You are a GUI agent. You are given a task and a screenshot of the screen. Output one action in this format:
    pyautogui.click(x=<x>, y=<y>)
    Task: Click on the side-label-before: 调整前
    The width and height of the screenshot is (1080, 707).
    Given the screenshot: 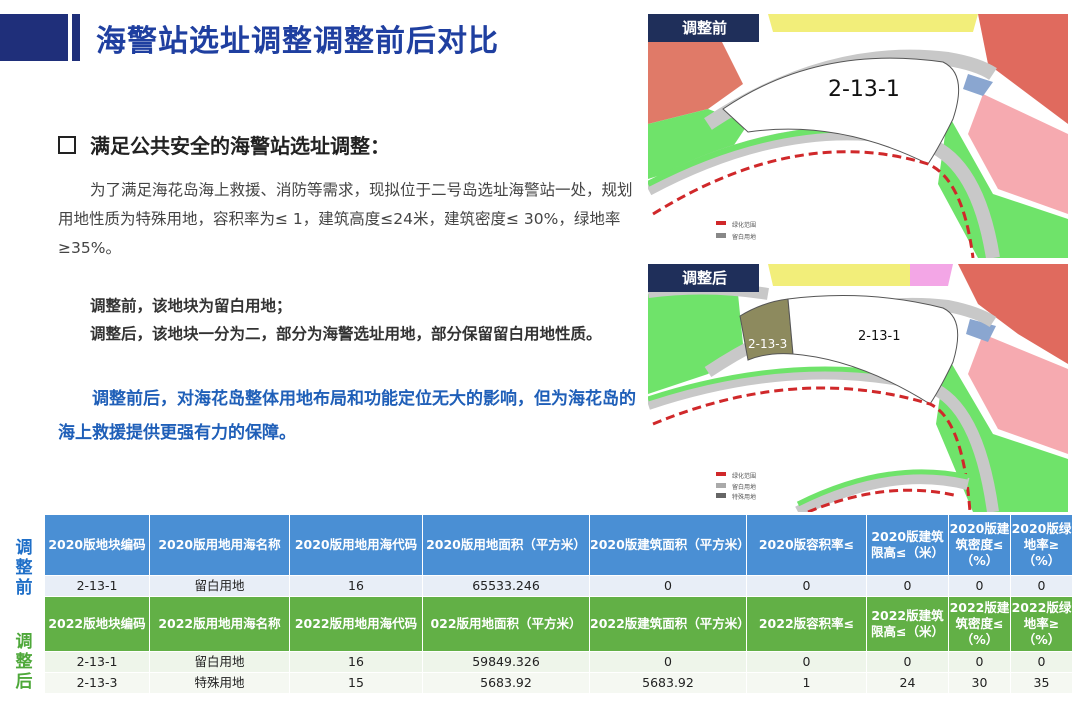 What is the action you would take?
    pyautogui.click(x=24, y=568)
    